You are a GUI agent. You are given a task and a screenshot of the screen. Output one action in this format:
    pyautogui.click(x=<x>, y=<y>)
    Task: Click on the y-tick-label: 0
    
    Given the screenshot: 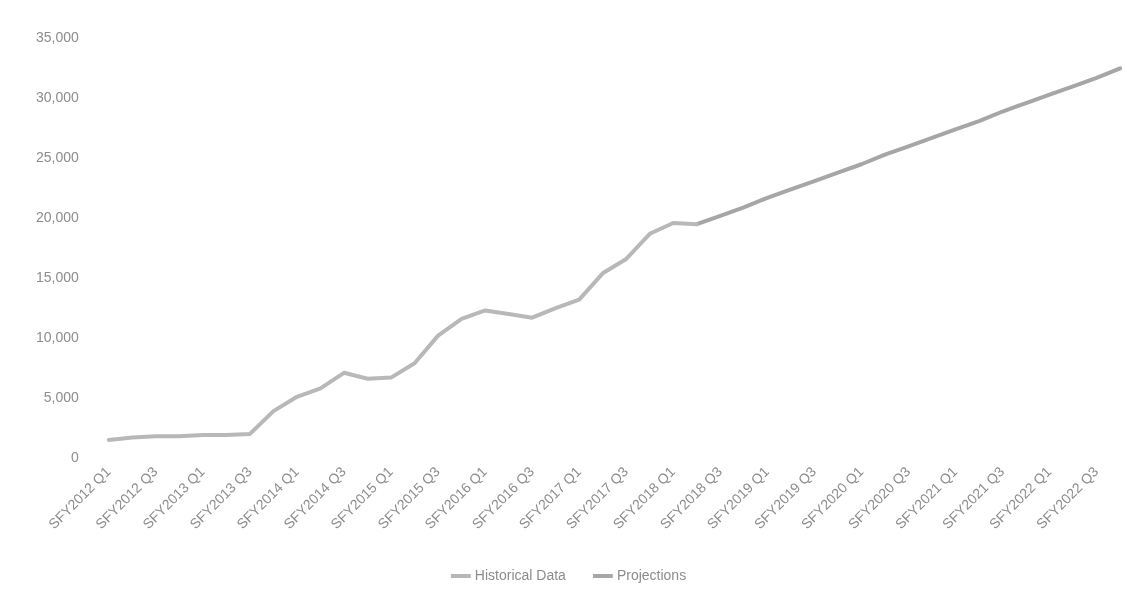 What is the action you would take?
    pyautogui.click(x=75, y=456)
    